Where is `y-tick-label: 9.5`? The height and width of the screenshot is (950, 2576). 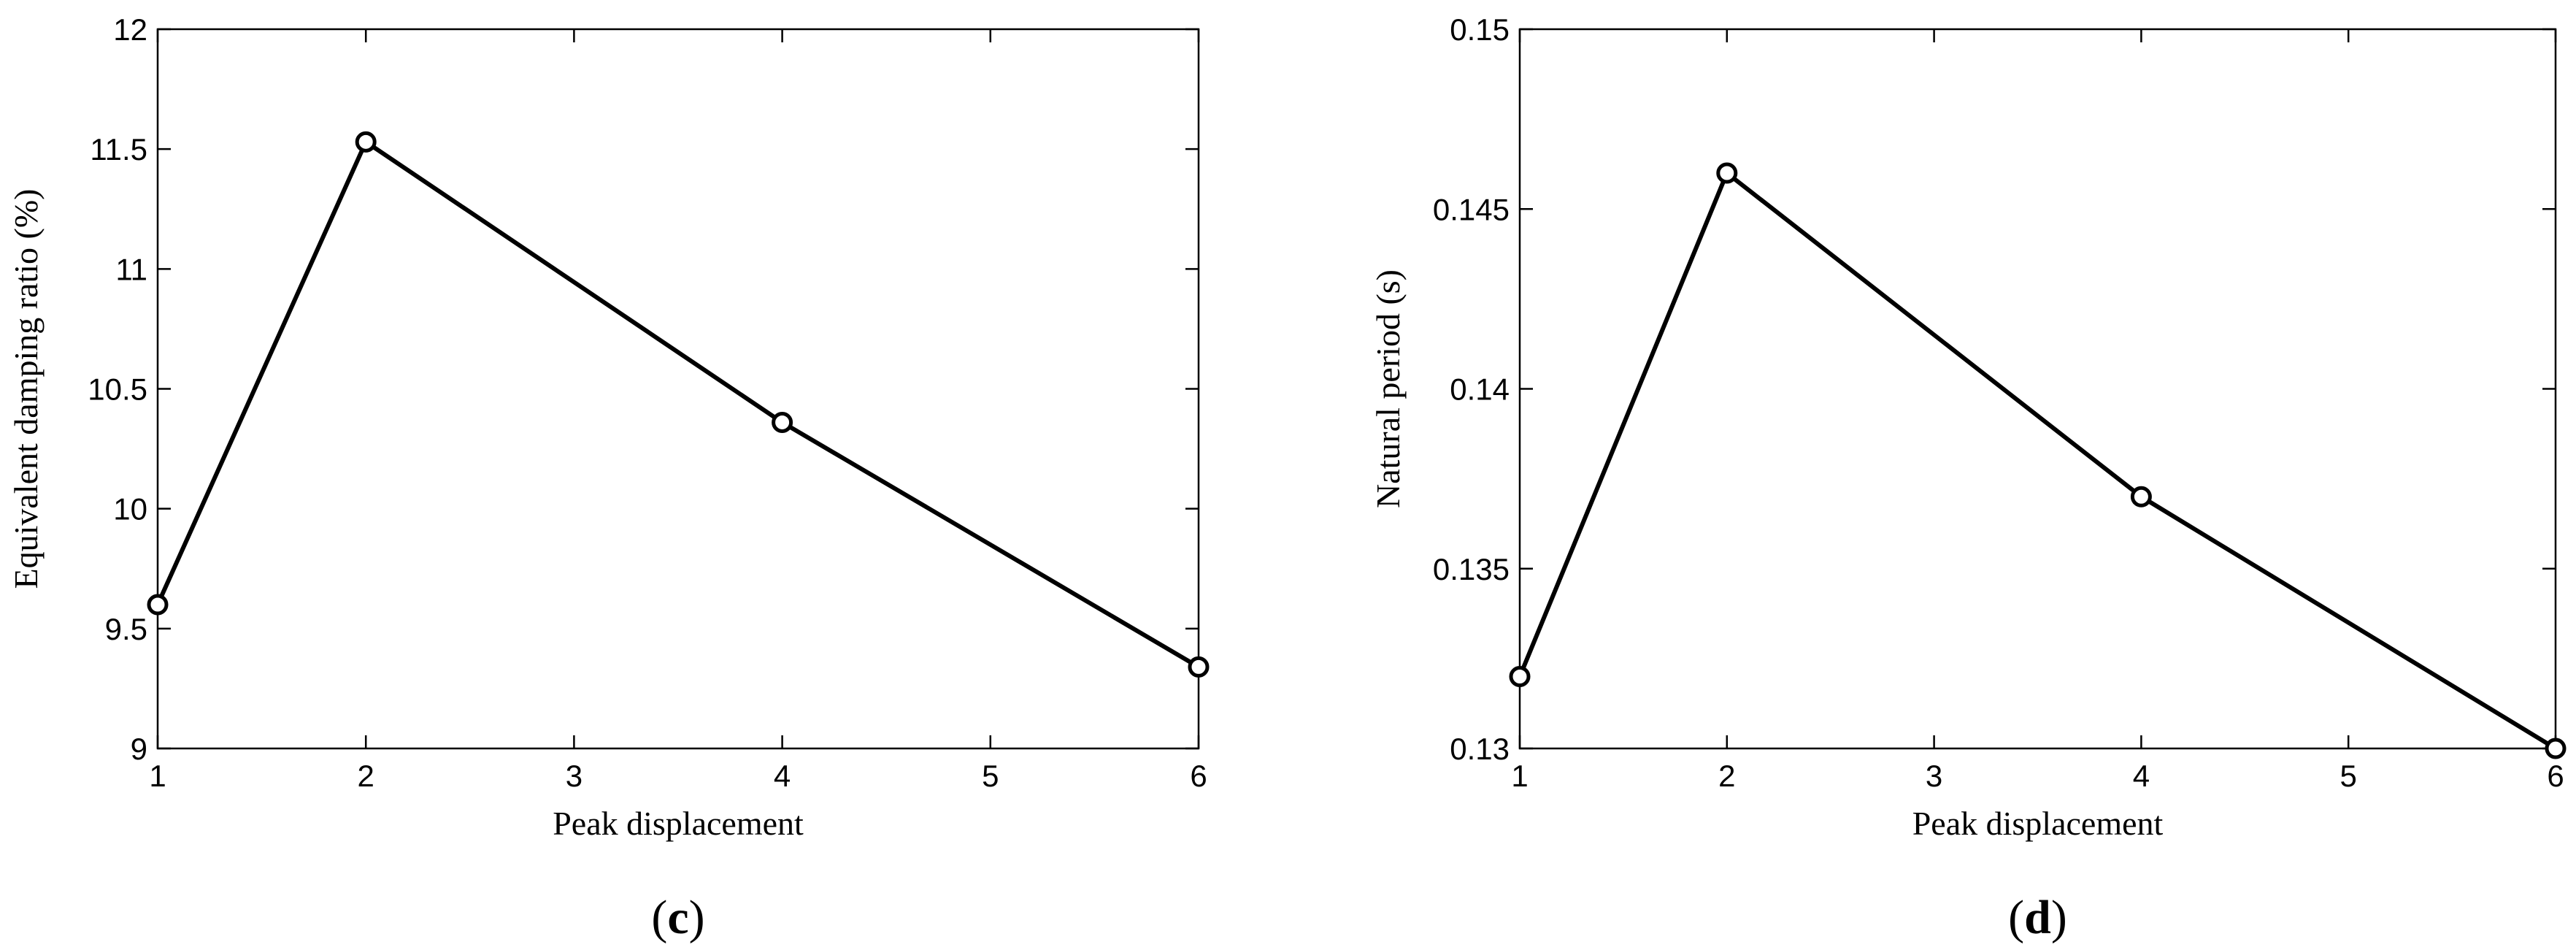
y-tick-label: 9.5 is located at coordinates (126, 629).